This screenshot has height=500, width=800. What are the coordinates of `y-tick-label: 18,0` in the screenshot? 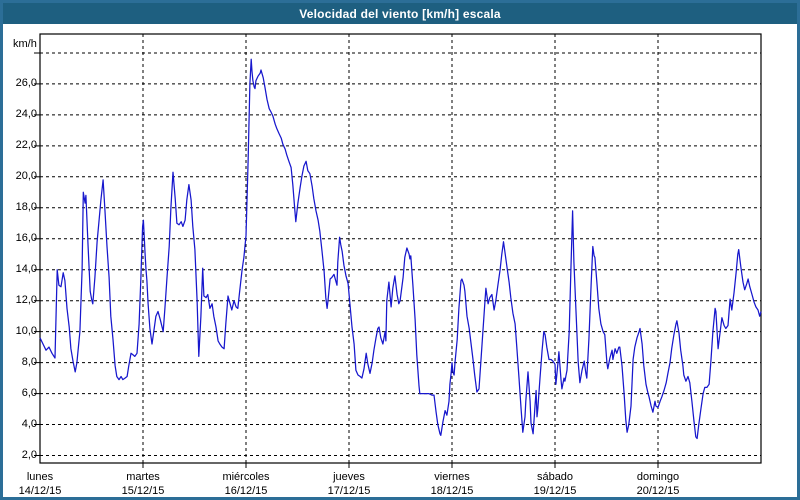 It's located at (26, 207).